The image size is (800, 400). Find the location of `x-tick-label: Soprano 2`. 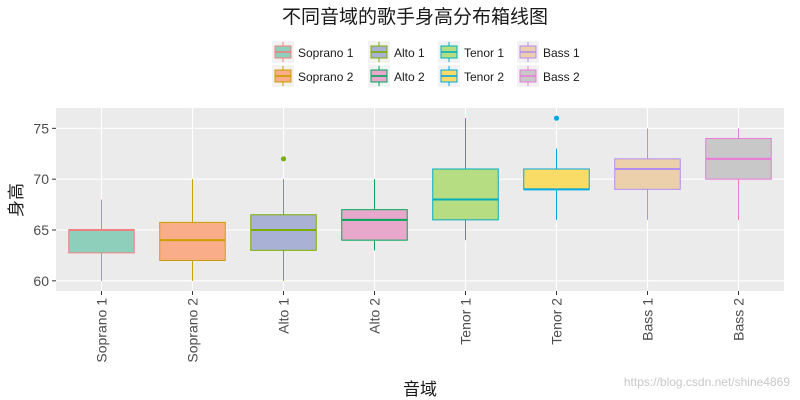

x-tick-label: Soprano 2 is located at coordinates (193, 330).